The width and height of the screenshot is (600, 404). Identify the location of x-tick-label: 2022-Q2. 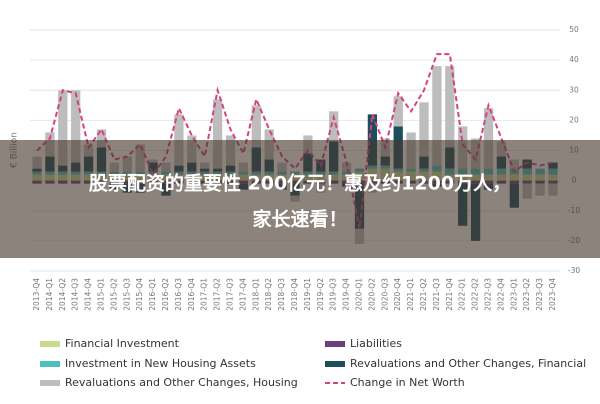
(475, 294).